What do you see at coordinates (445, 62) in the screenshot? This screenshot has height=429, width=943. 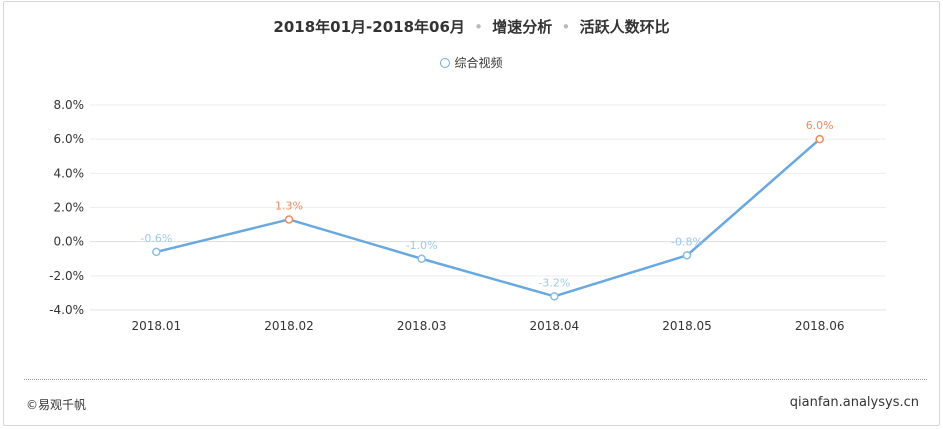 I see `legend-circle-icon` at bounding box center [445, 62].